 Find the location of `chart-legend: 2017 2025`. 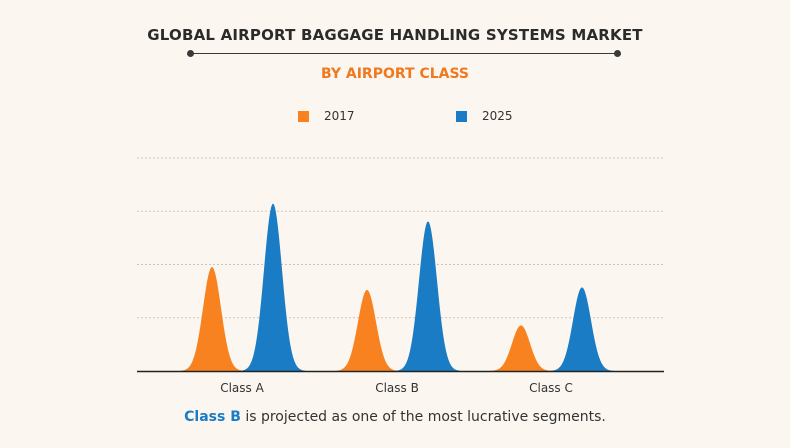

chart-legend: 2017 2025 is located at coordinates (395, 116).